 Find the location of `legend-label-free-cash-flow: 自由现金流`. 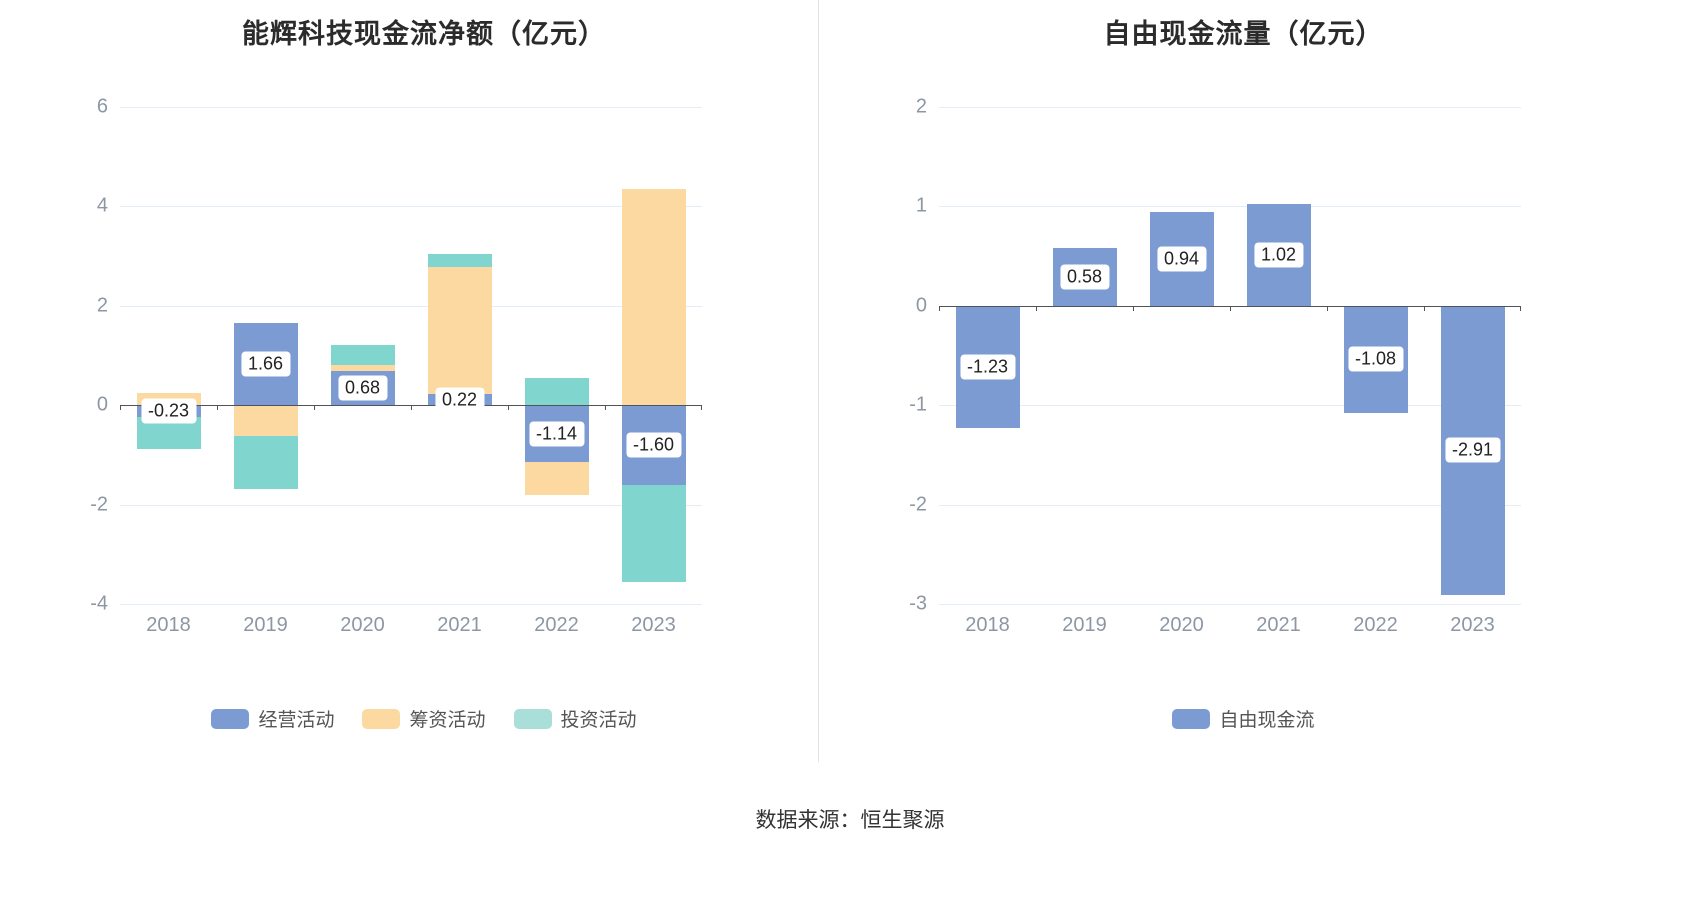

legend-label-free-cash-flow: 自由现金流 is located at coordinates (1267, 720).